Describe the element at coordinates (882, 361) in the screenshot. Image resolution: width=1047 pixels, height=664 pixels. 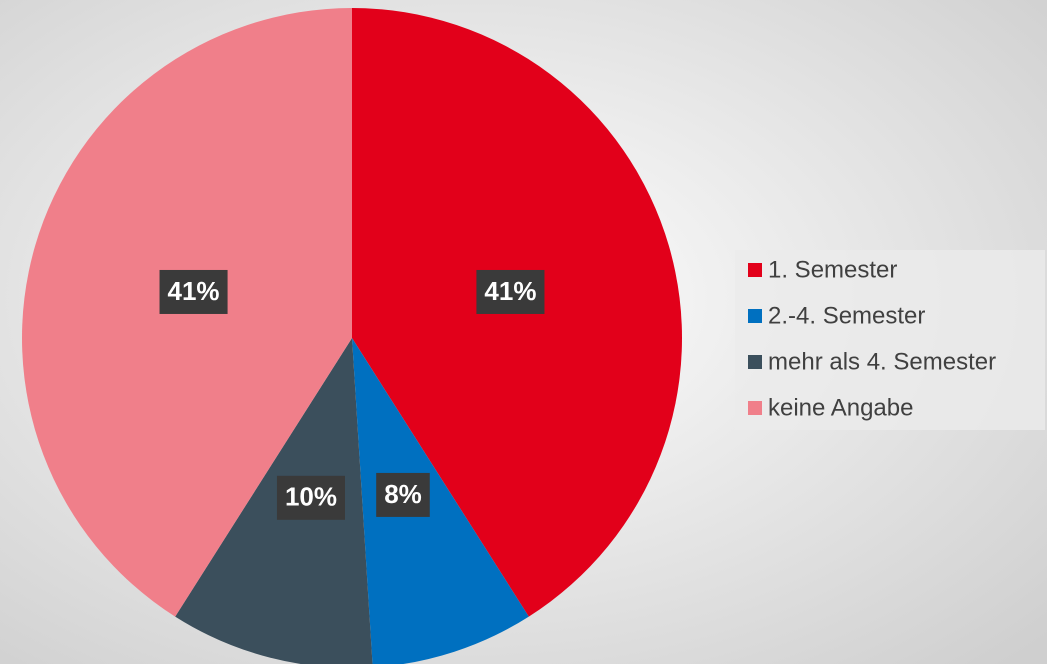
I see `legend-label: mehr als 4. Semester` at that location.